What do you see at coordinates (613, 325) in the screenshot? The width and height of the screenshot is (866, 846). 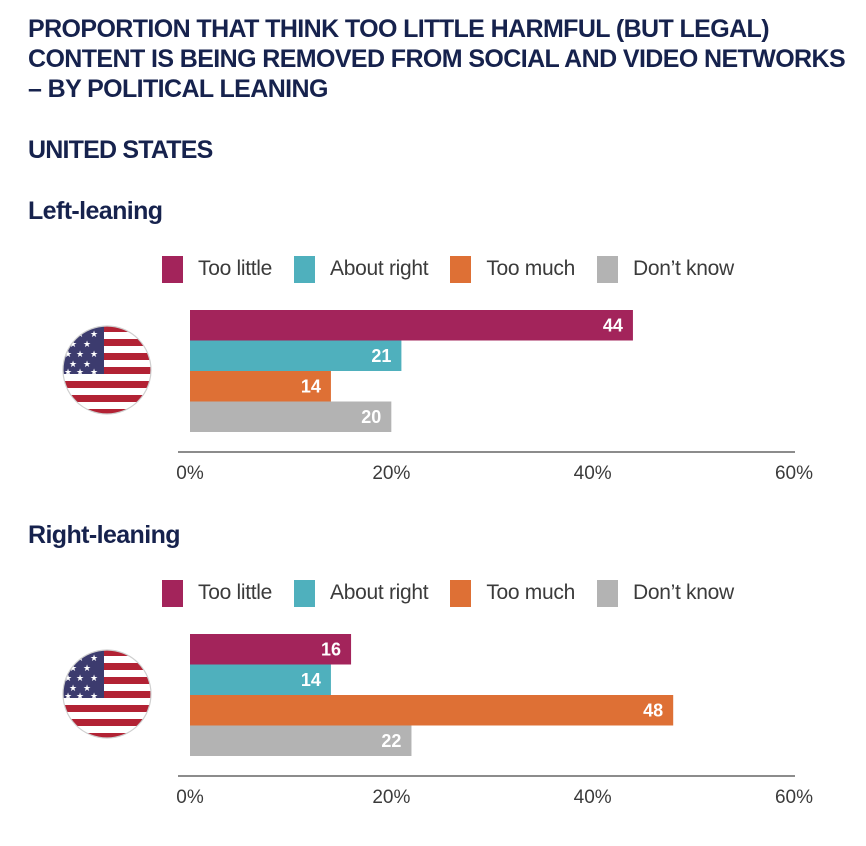 I see `bar-value-label: 44` at bounding box center [613, 325].